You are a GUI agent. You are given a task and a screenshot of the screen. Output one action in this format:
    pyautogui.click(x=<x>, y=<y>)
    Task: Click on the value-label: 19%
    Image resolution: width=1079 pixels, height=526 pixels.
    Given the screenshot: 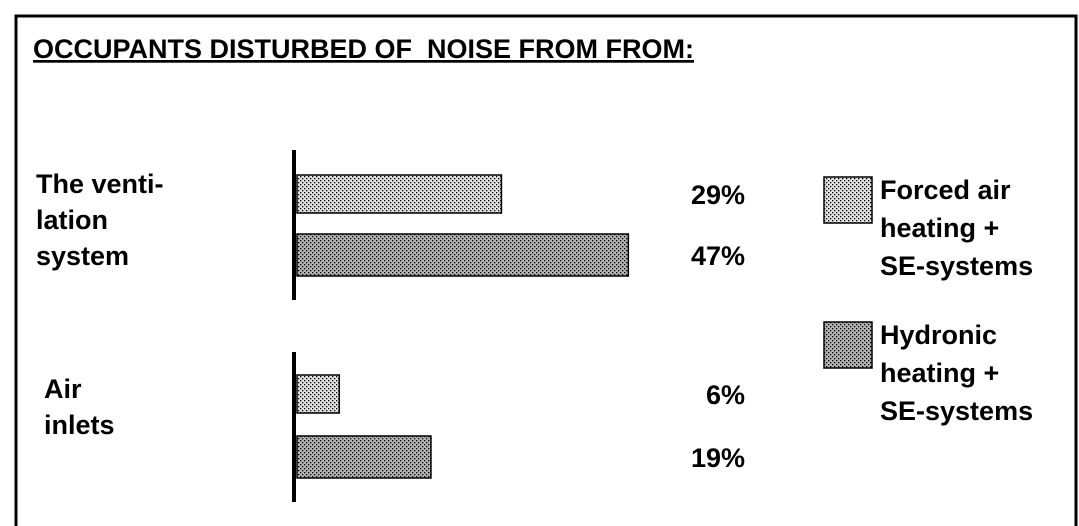 What is the action you would take?
    pyautogui.click(x=718, y=458)
    